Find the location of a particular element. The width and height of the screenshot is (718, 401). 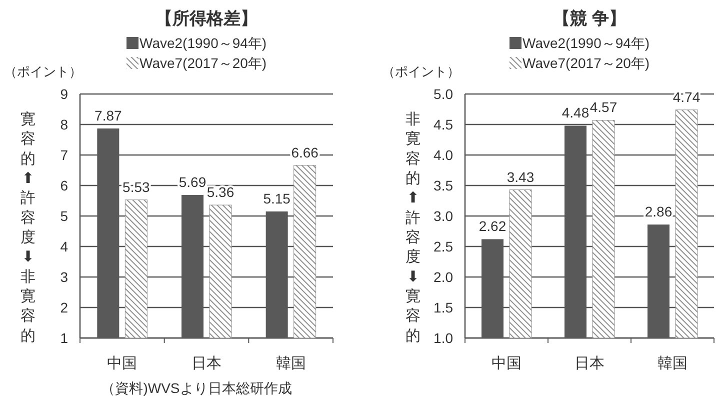

y-tick-label: 1 is located at coordinates (64, 338).